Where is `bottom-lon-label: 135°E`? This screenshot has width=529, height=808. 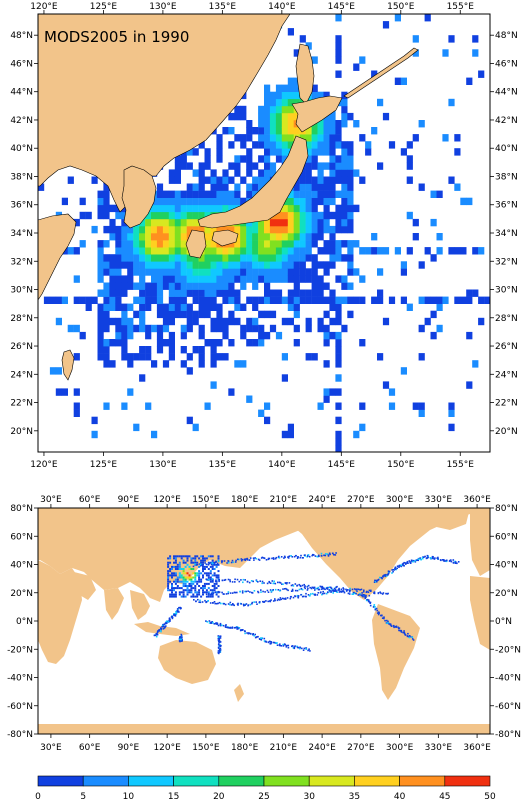 bottom-lon-label: 135°E is located at coordinates (223, 465).